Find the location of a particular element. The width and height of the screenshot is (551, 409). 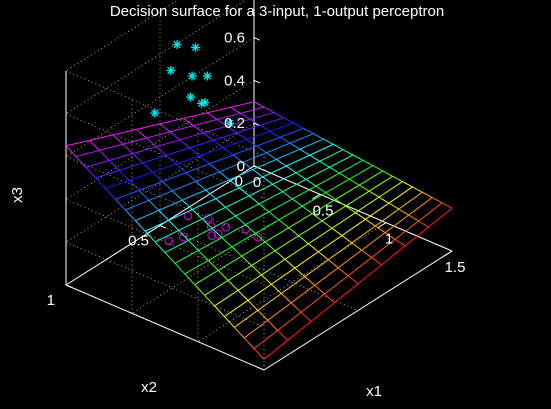

x1-tick-mark is located at coordinates (316, 196).